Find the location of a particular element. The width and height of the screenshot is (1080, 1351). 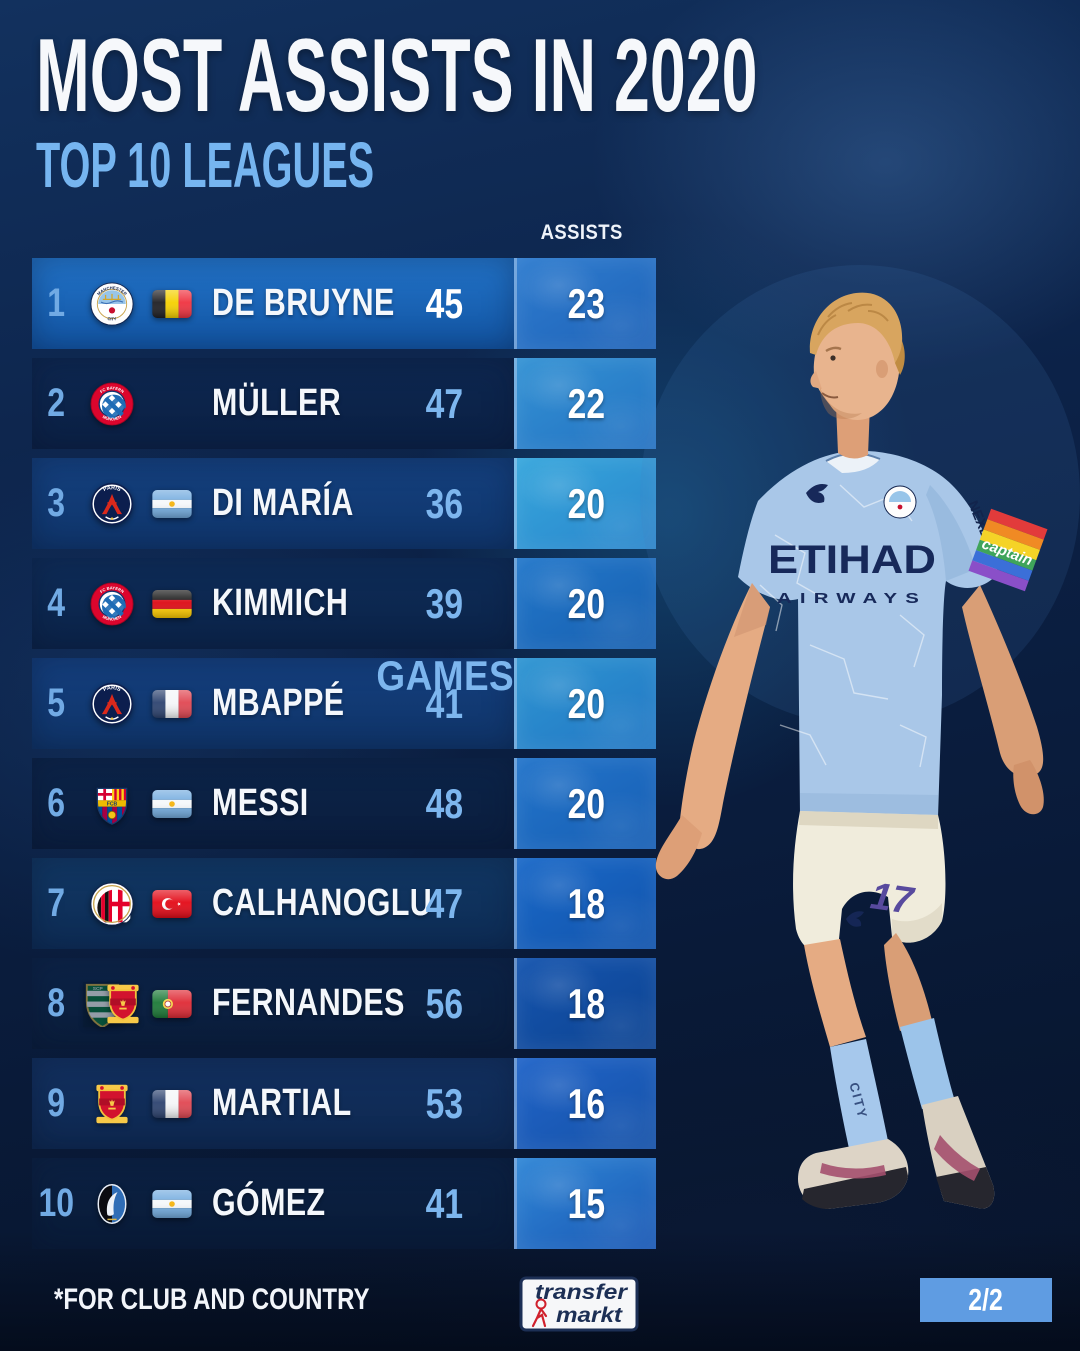

row-body: 7 CALHANOGLU 47 is located at coordinates (273, 903).